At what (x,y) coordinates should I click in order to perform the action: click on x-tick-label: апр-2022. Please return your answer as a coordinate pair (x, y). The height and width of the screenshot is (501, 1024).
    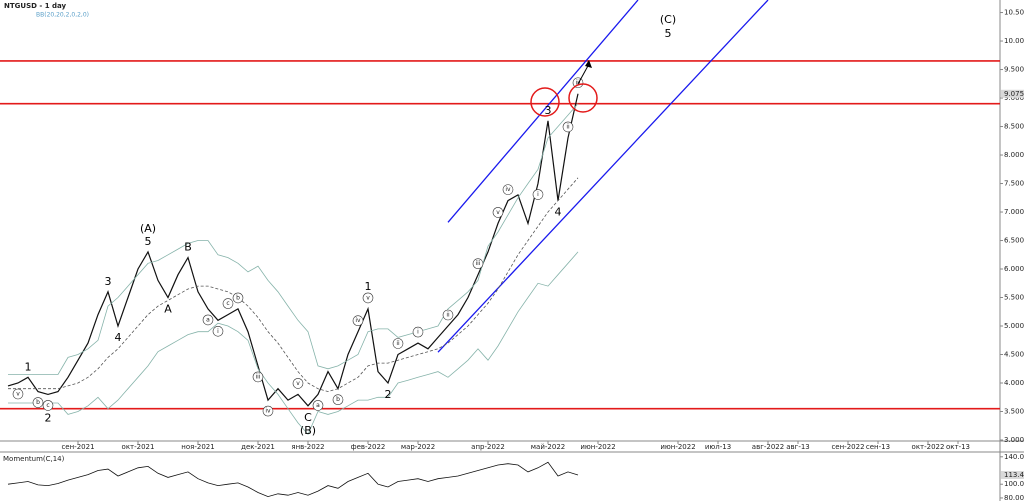
    Looking at the image, I should click on (488, 447).